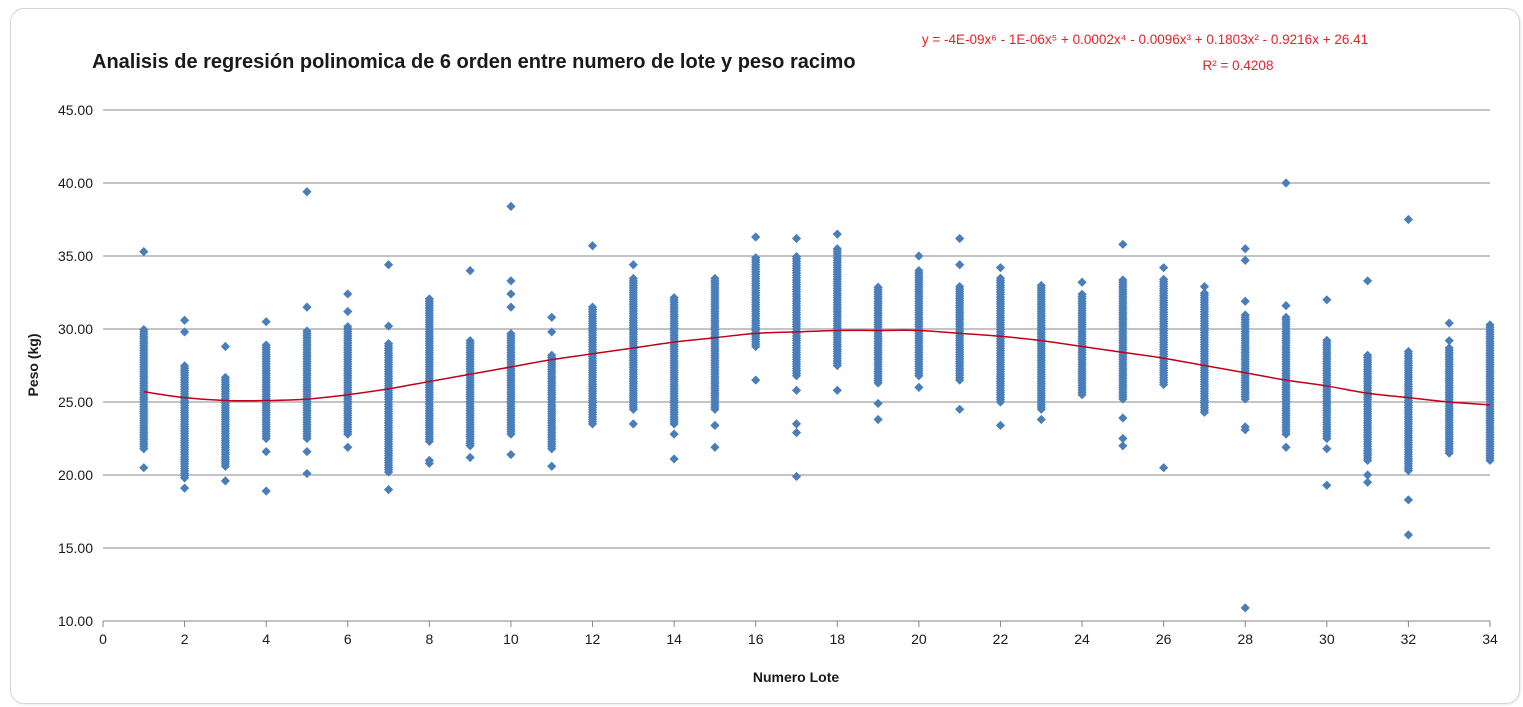 The image size is (1523, 707). Describe the element at coordinates (429, 639) in the screenshot. I see `x-tick-label: 8` at that location.